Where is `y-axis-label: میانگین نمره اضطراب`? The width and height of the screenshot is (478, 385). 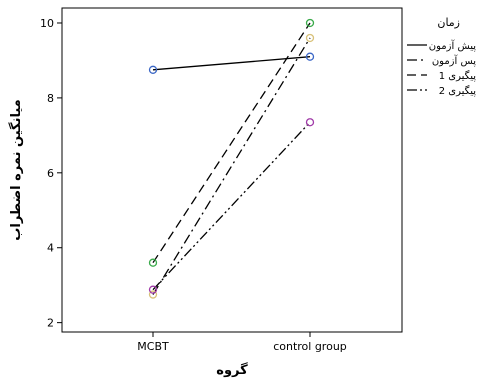
y-axis-label: میانگین نمره اضطراب is located at coordinates (16, 169).